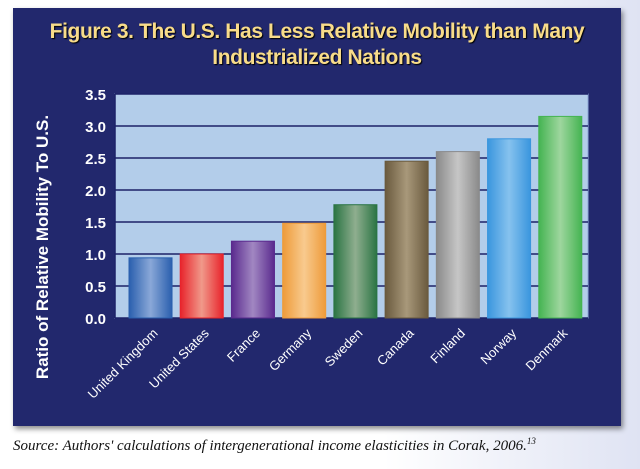  What do you see at coordinates (395, 346) in the screenshot?
I see `x-tick-label: Canada` at bounding box center [395, 346].